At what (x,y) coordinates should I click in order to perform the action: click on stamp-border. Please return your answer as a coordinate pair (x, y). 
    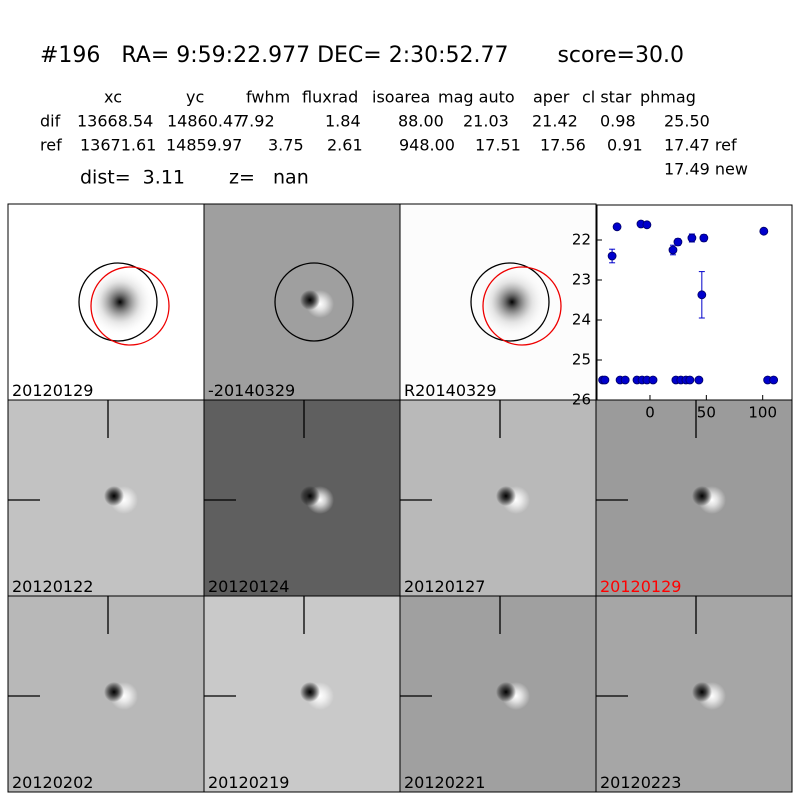
    Looking at the image, I should click on (694, 694).